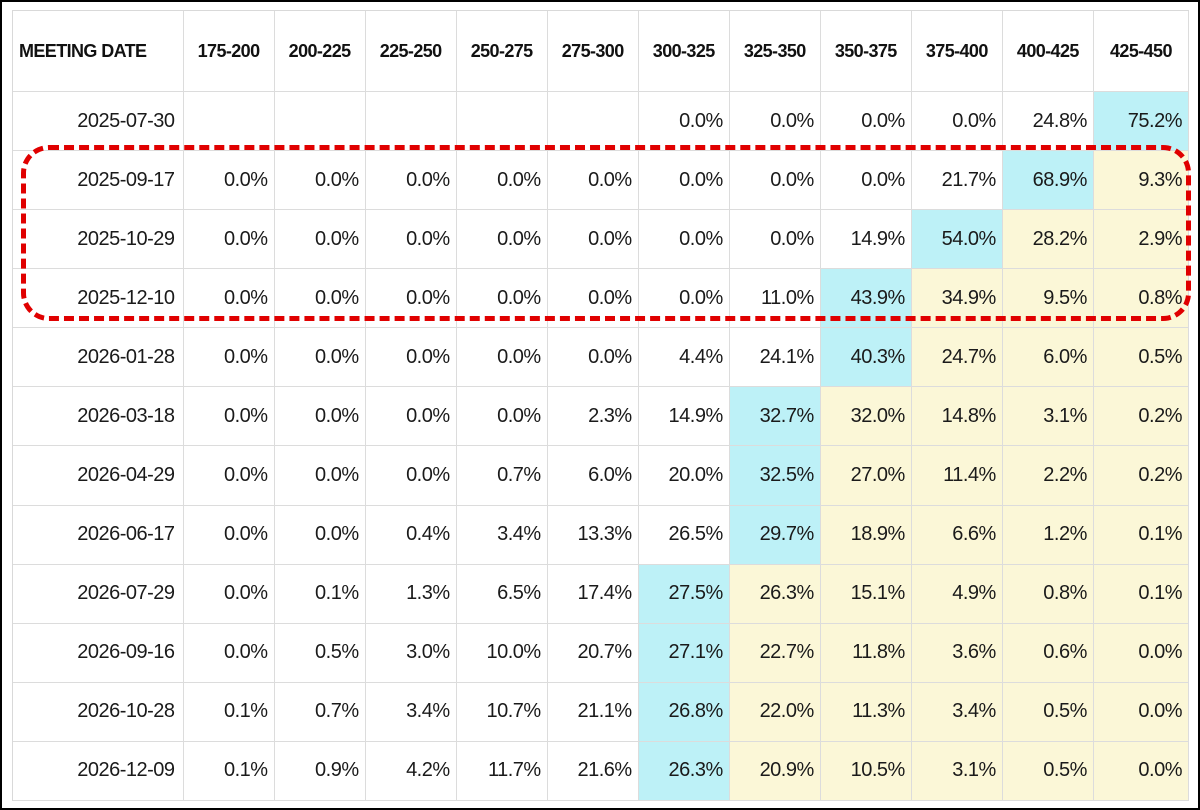 The width and height of the screenshot is (1200, 810). I want to click on probability-cell: 0.6%, so click(1048, 653).